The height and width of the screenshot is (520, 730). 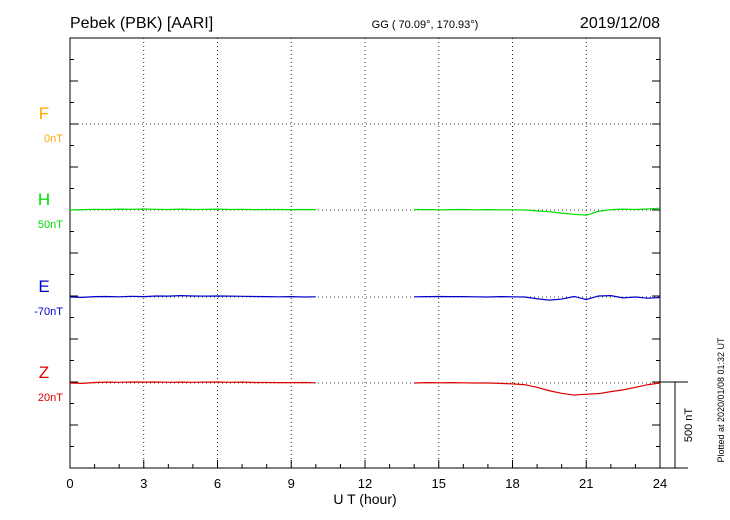 I want to click on station-coords: GG ( 70.09°, 170.93°), so click(x=425, y=25).